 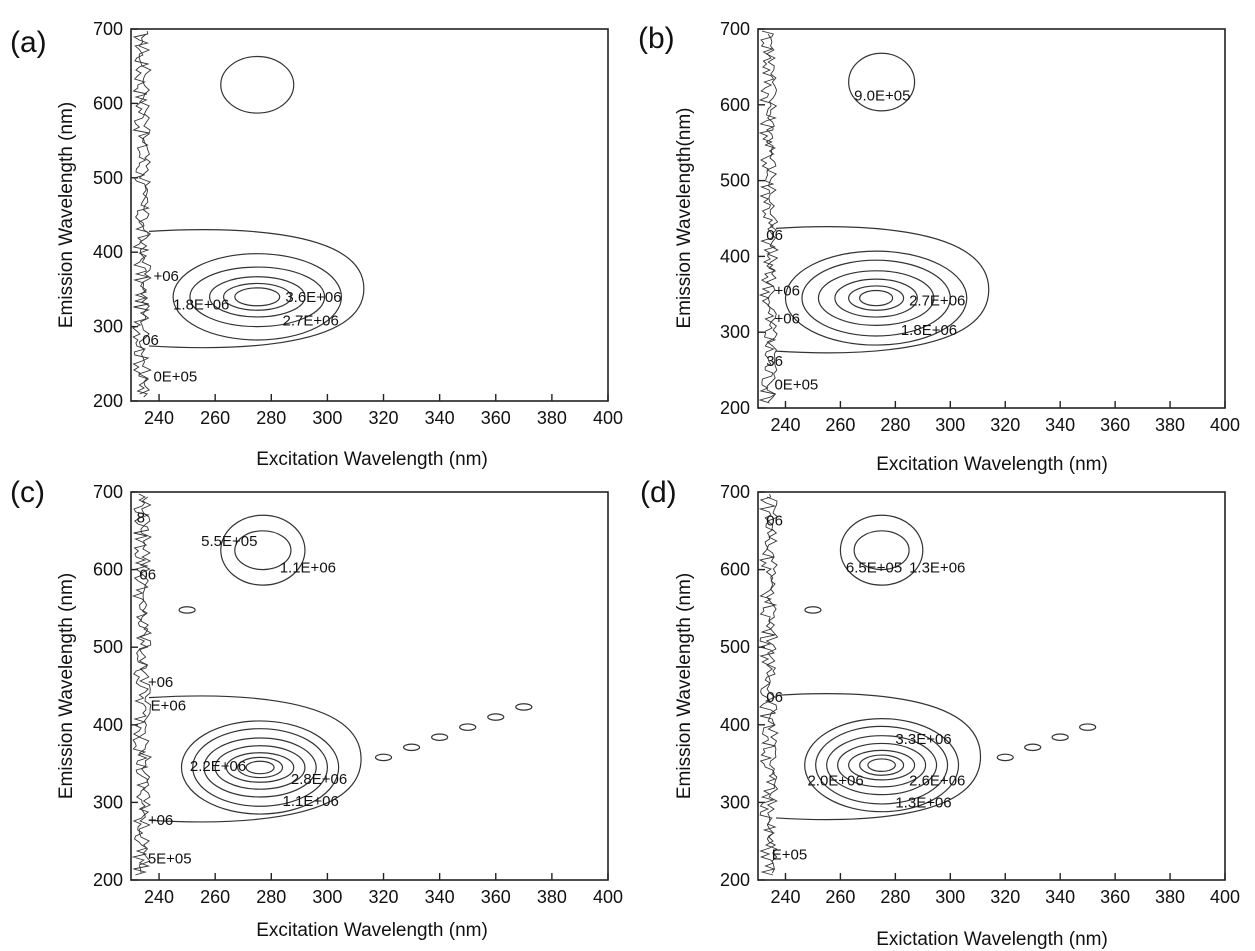 I want to click on contour-label: 6.5E+05, so click(x=874, y=567).